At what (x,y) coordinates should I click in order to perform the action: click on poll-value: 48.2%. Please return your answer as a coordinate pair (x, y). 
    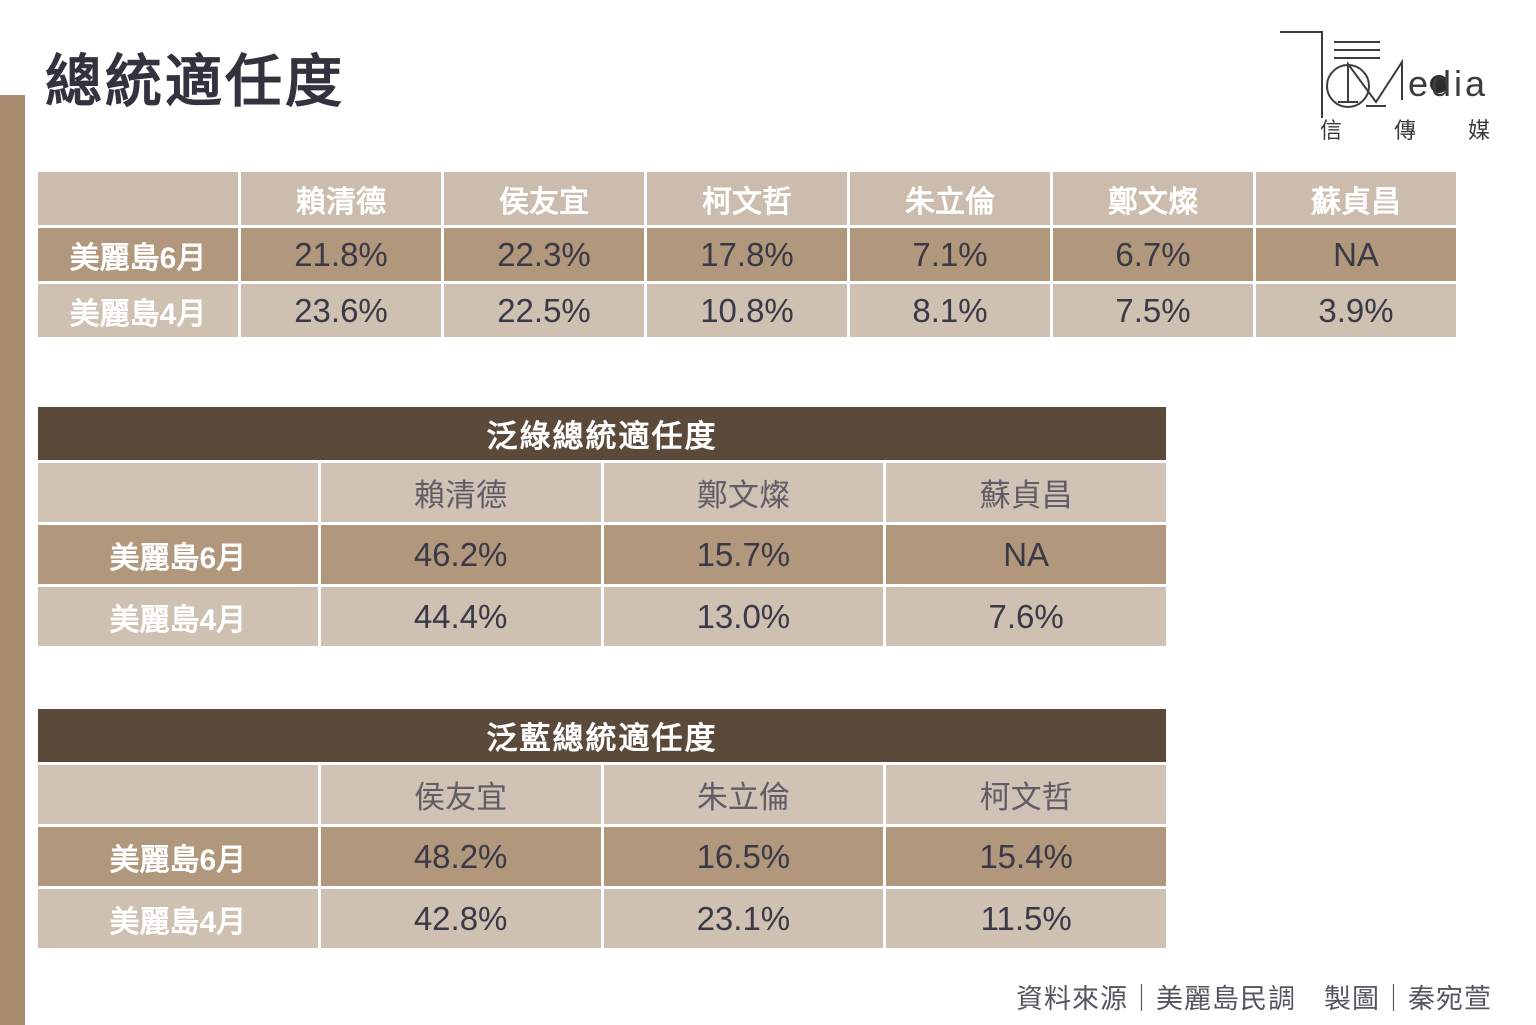
    Looking at the image, I should click on (460, 856).